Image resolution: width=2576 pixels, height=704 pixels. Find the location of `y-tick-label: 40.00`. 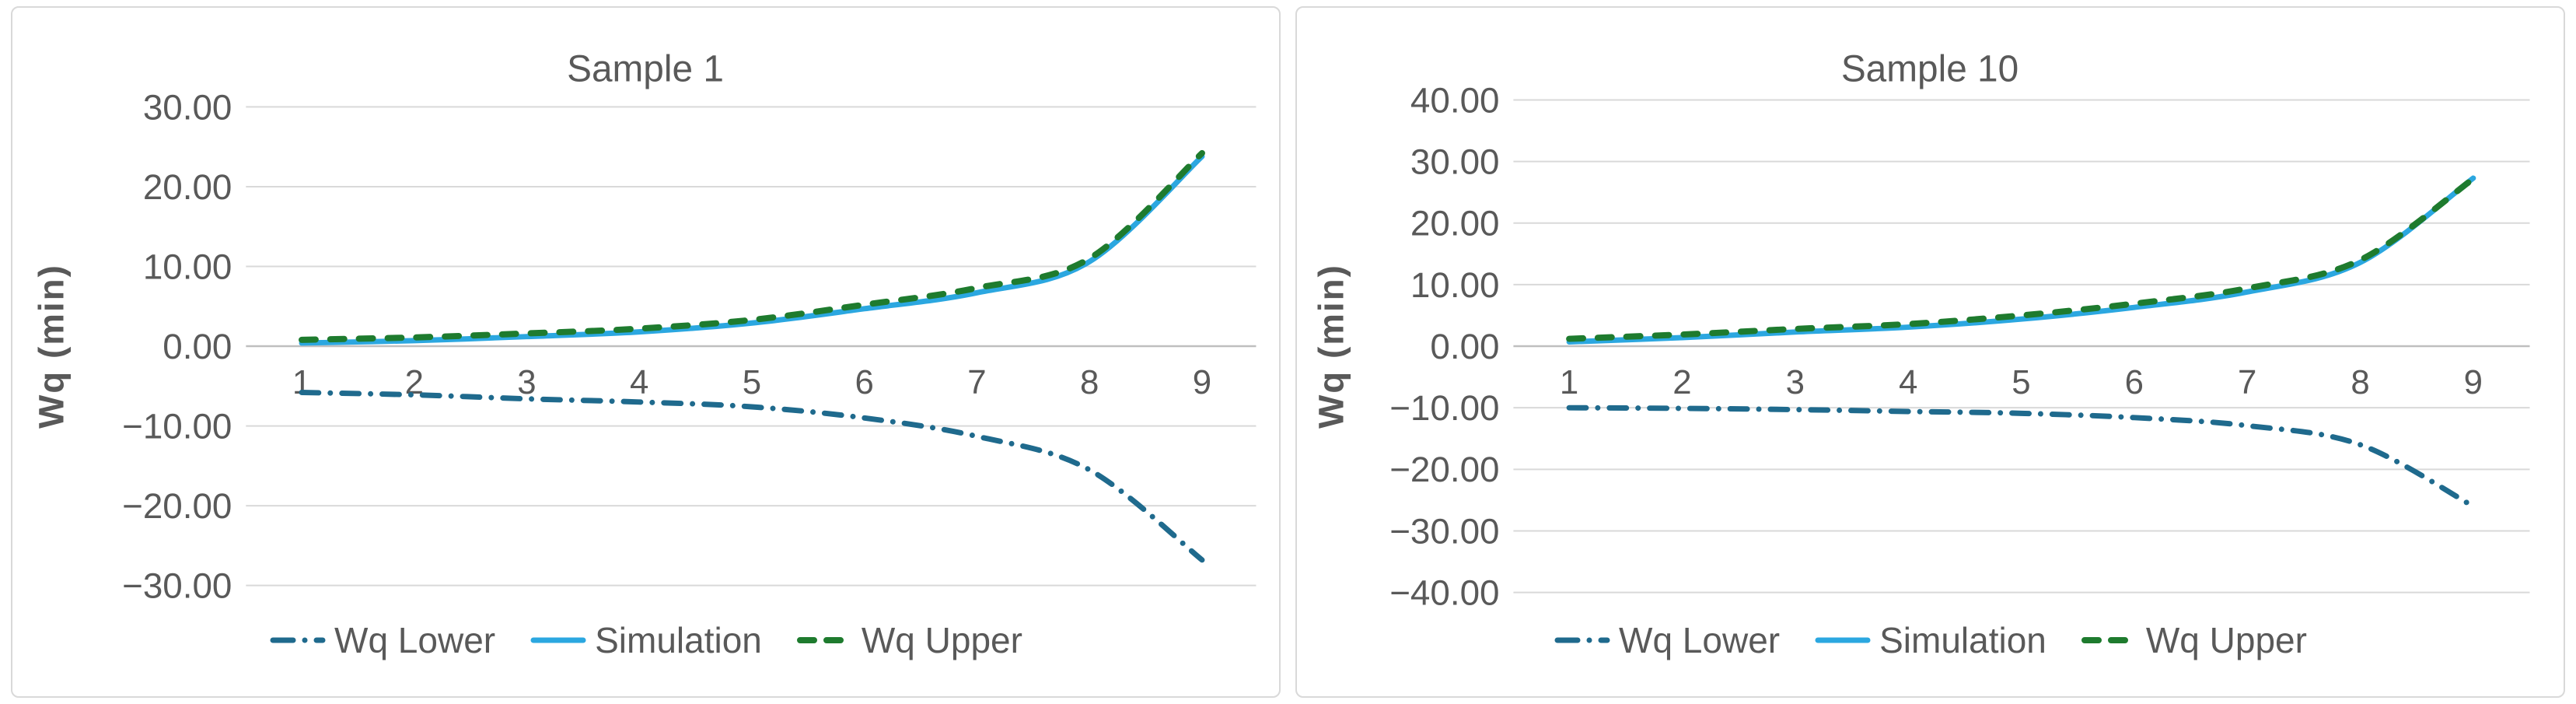

y-tick-label: 40.00 is located at coordinates (1455, 100).